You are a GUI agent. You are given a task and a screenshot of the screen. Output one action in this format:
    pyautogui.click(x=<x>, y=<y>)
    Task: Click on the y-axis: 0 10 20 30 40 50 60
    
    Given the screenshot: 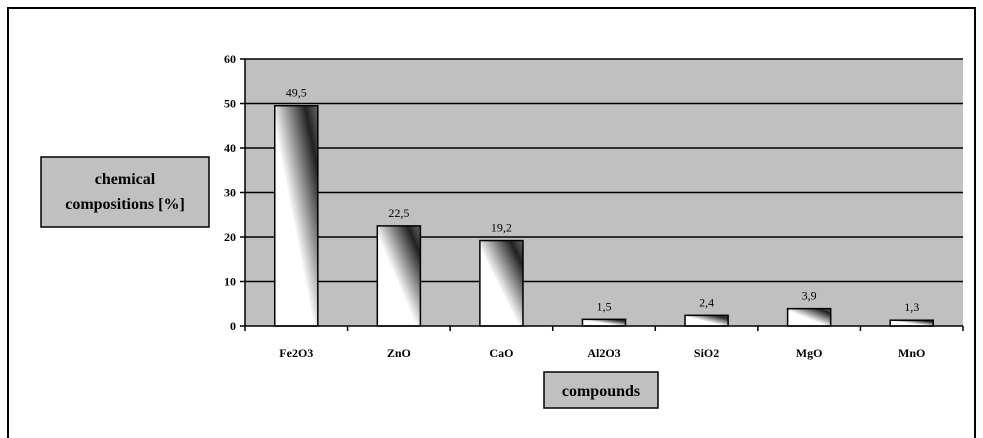 What is the action you would take?
    pyautogui.click(x=235, y=192)
    